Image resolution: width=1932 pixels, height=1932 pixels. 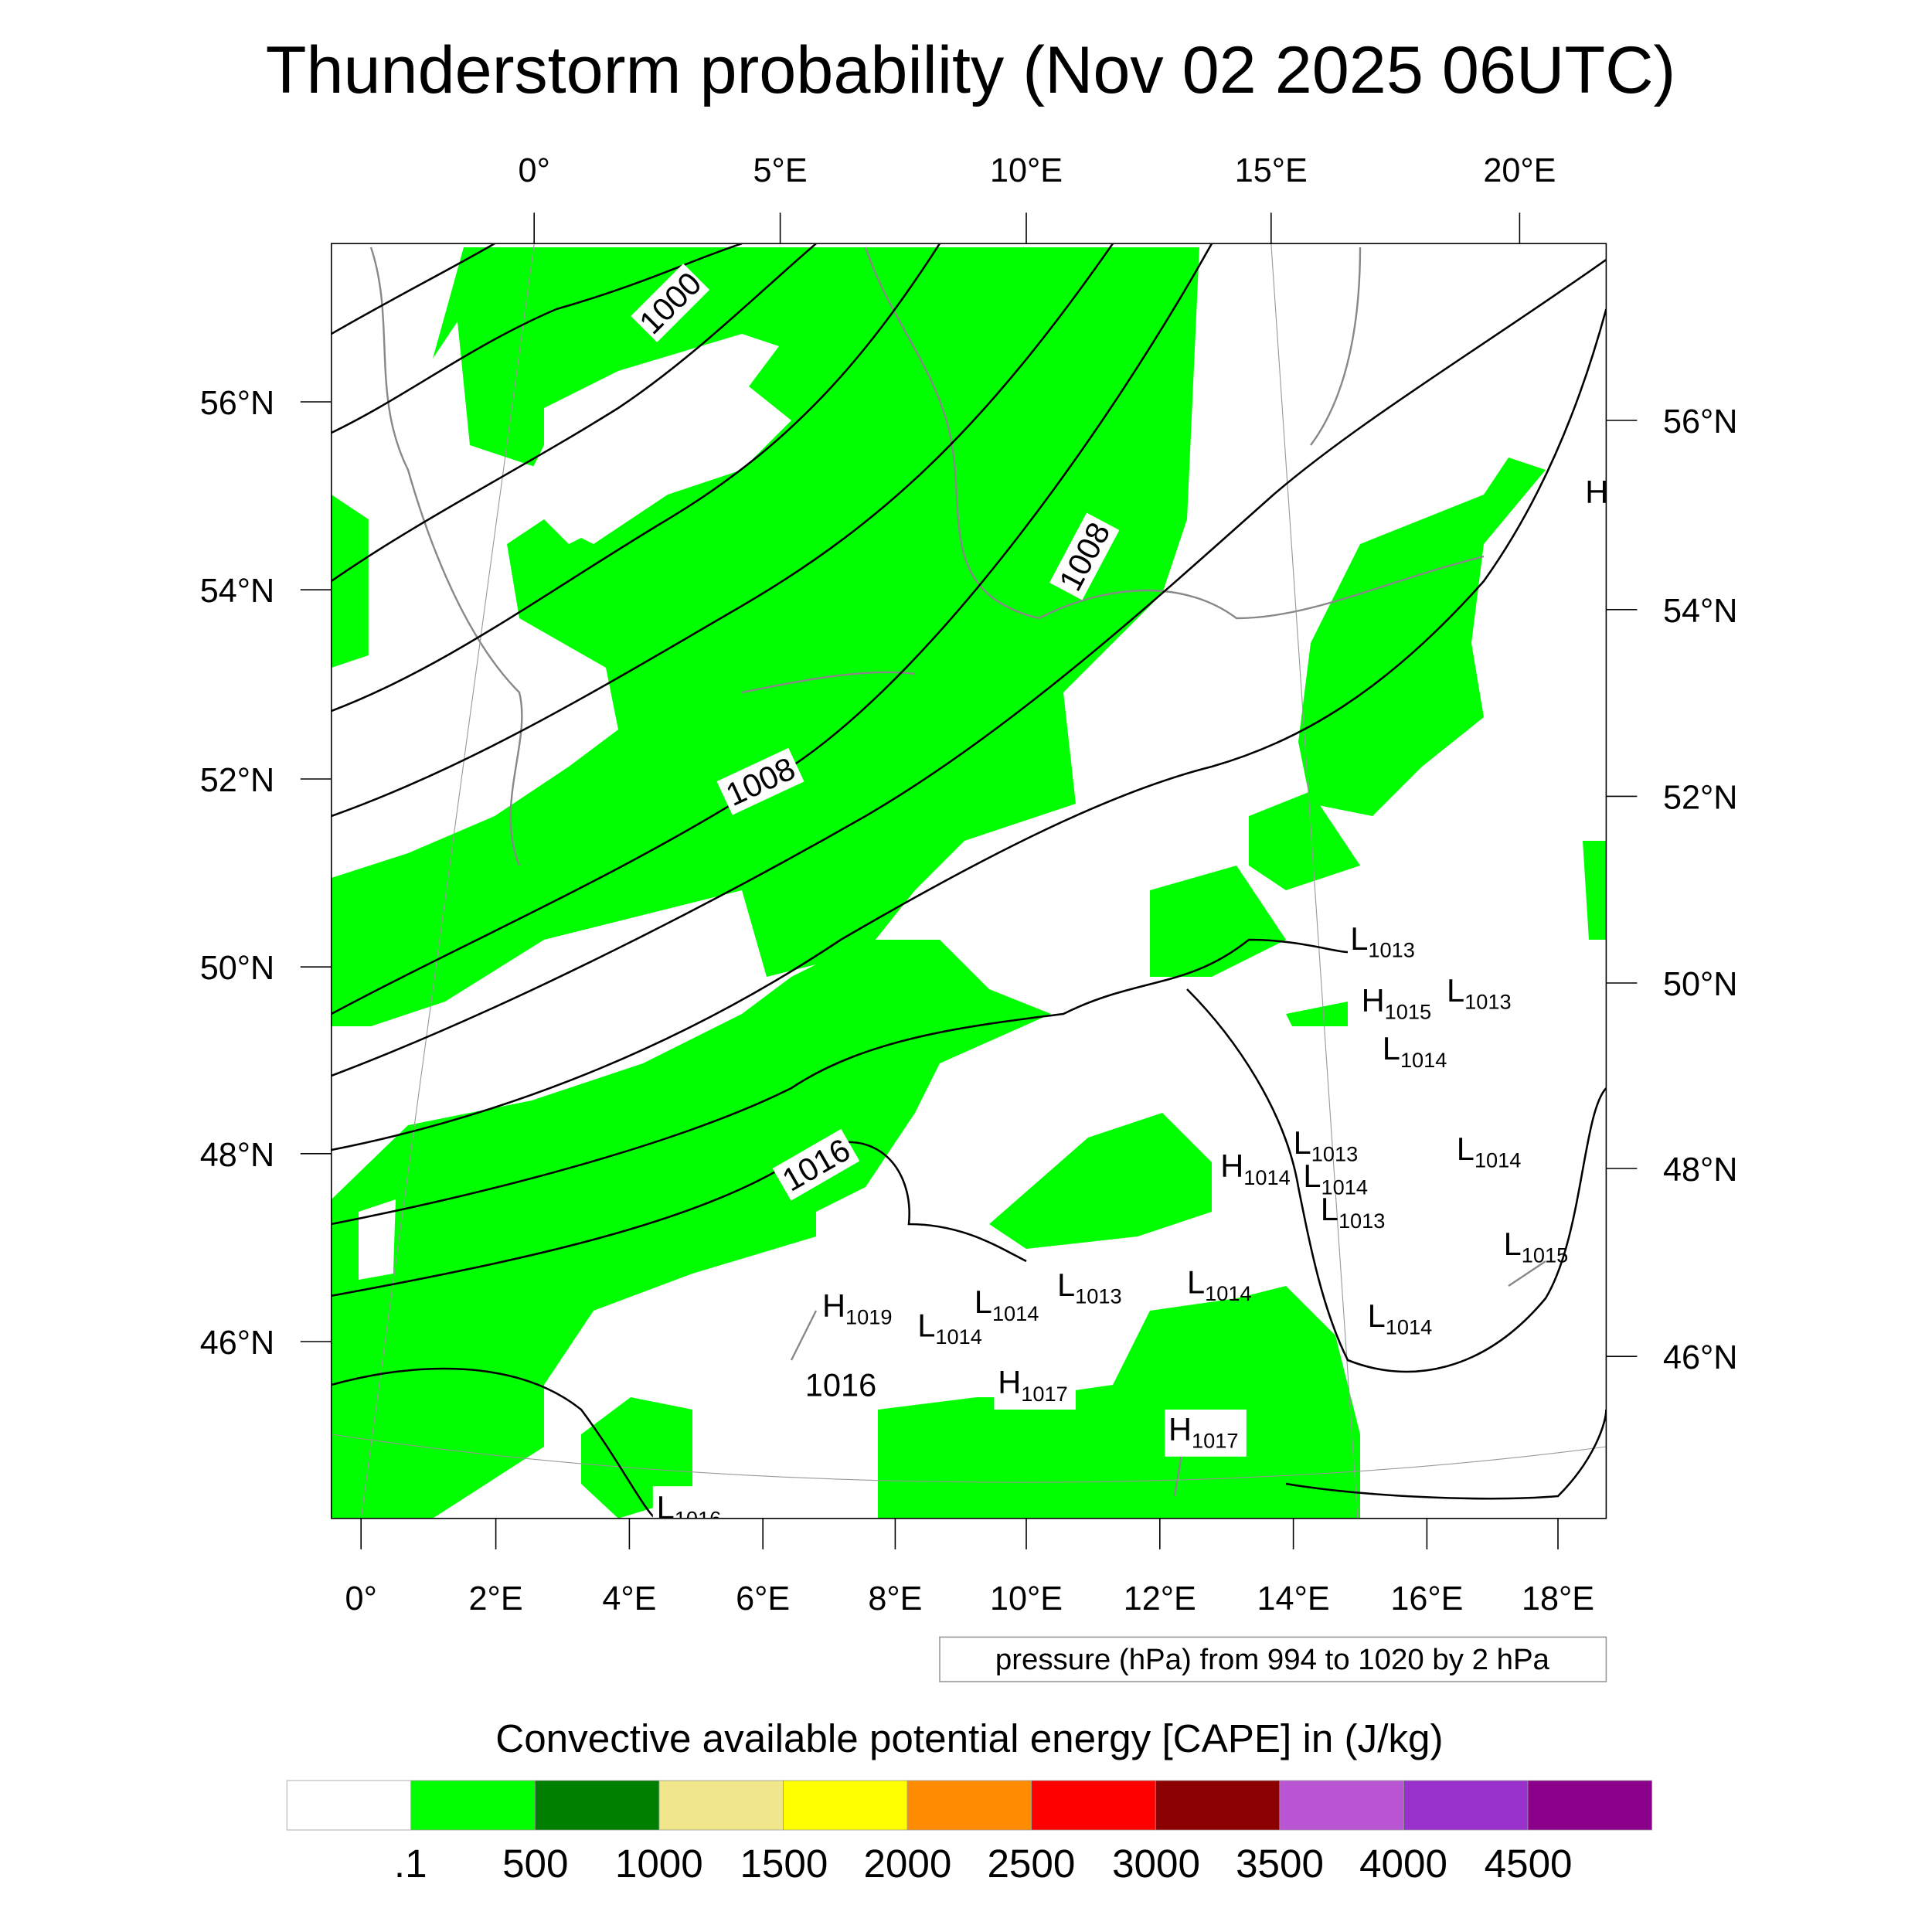 I want to click on colorbar-label: 4000, so click(x=1403, y=1864).